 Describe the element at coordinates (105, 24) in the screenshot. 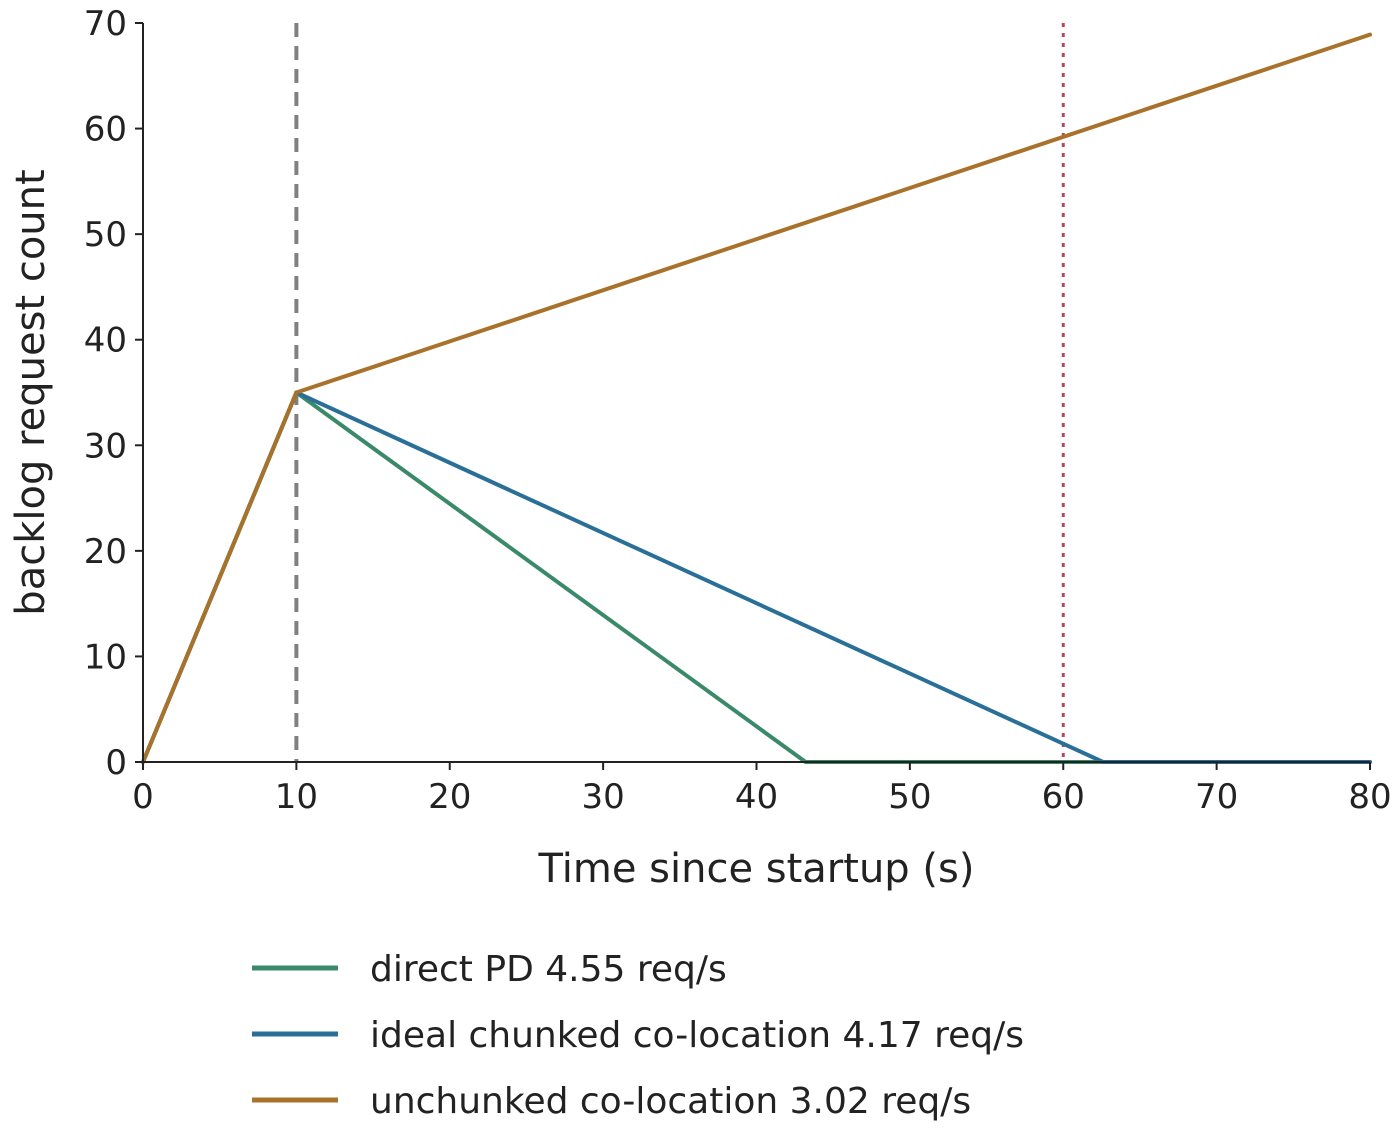

I see `y-tick-label: 70` at that location.